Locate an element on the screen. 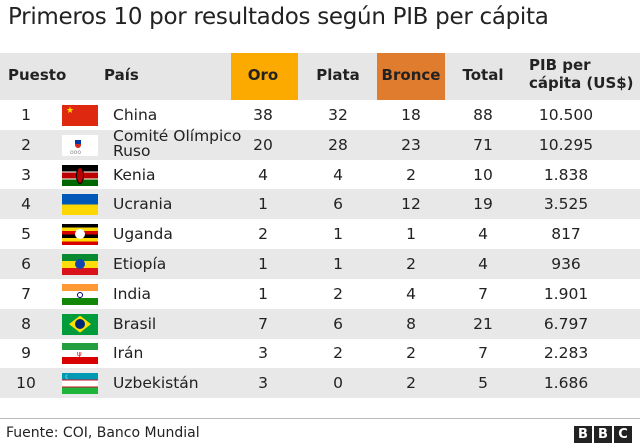 This screenshot has width=640, height=448. brazil-flag-icon is located at coordinates (80, 324).